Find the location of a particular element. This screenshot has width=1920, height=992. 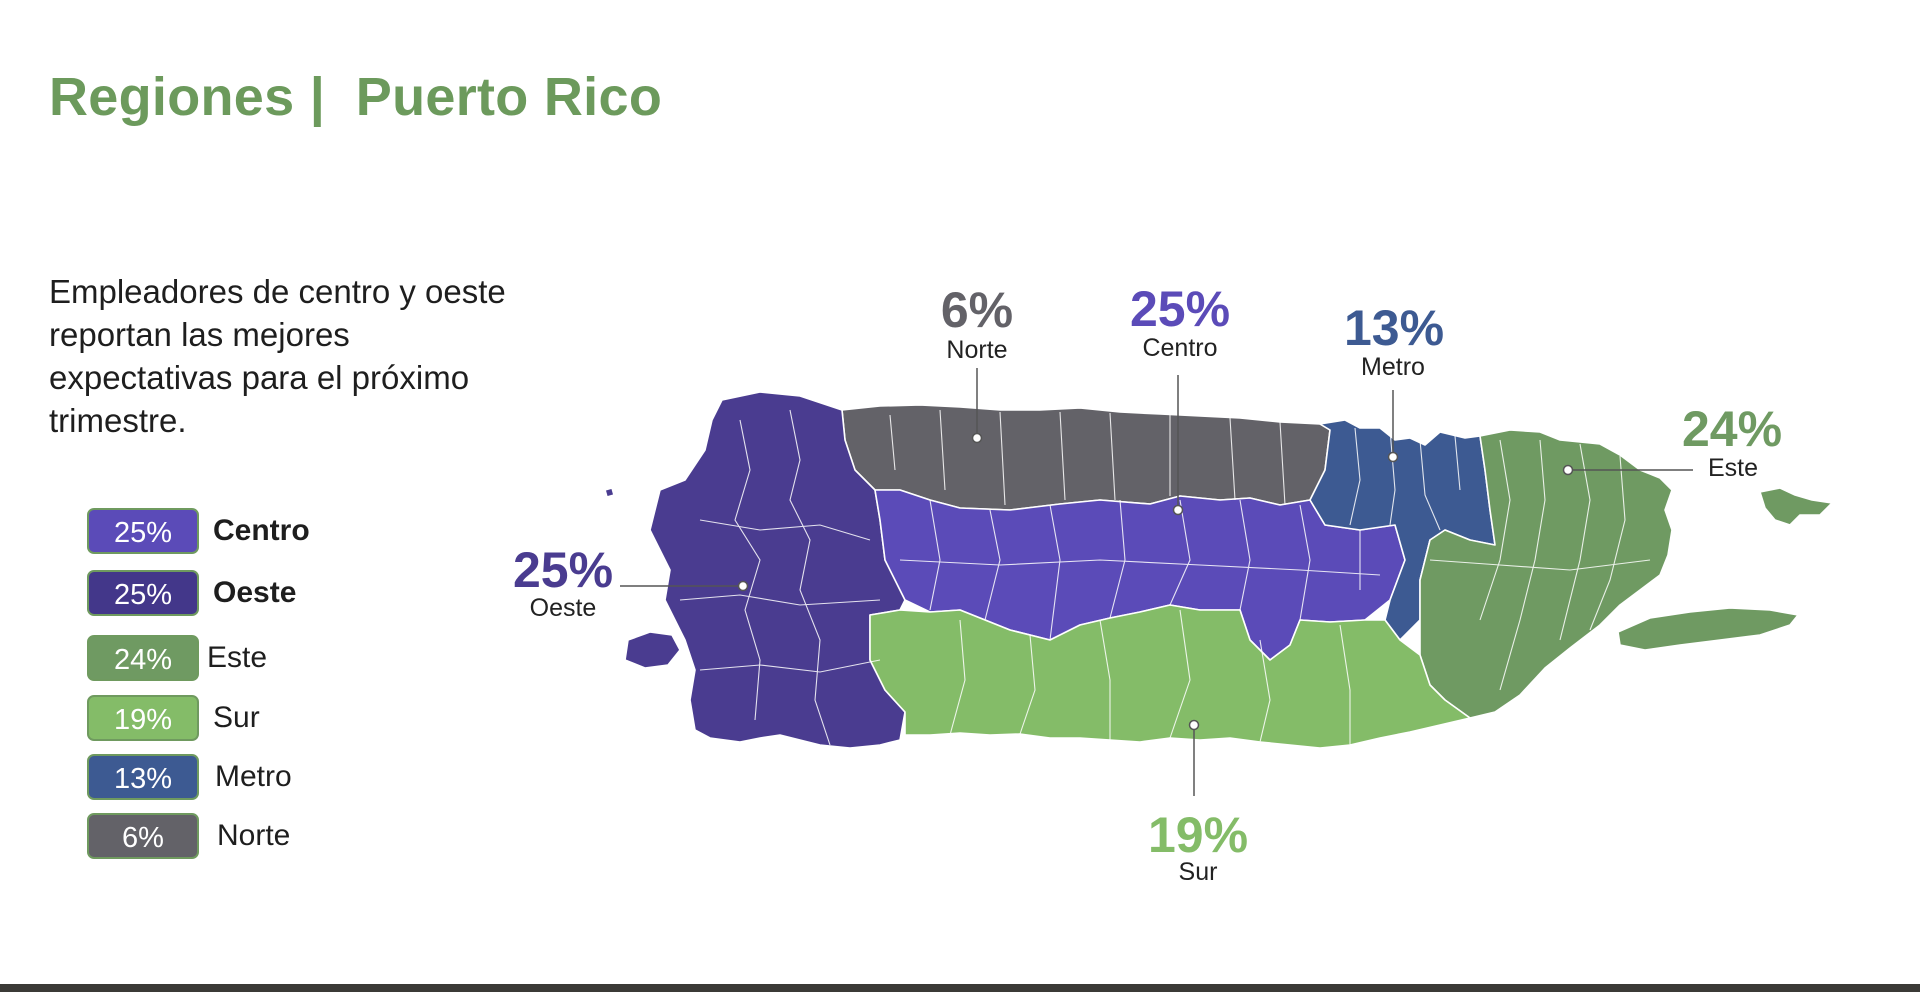

legend-chip-metro: 13% is located at coordinates (143, 777).